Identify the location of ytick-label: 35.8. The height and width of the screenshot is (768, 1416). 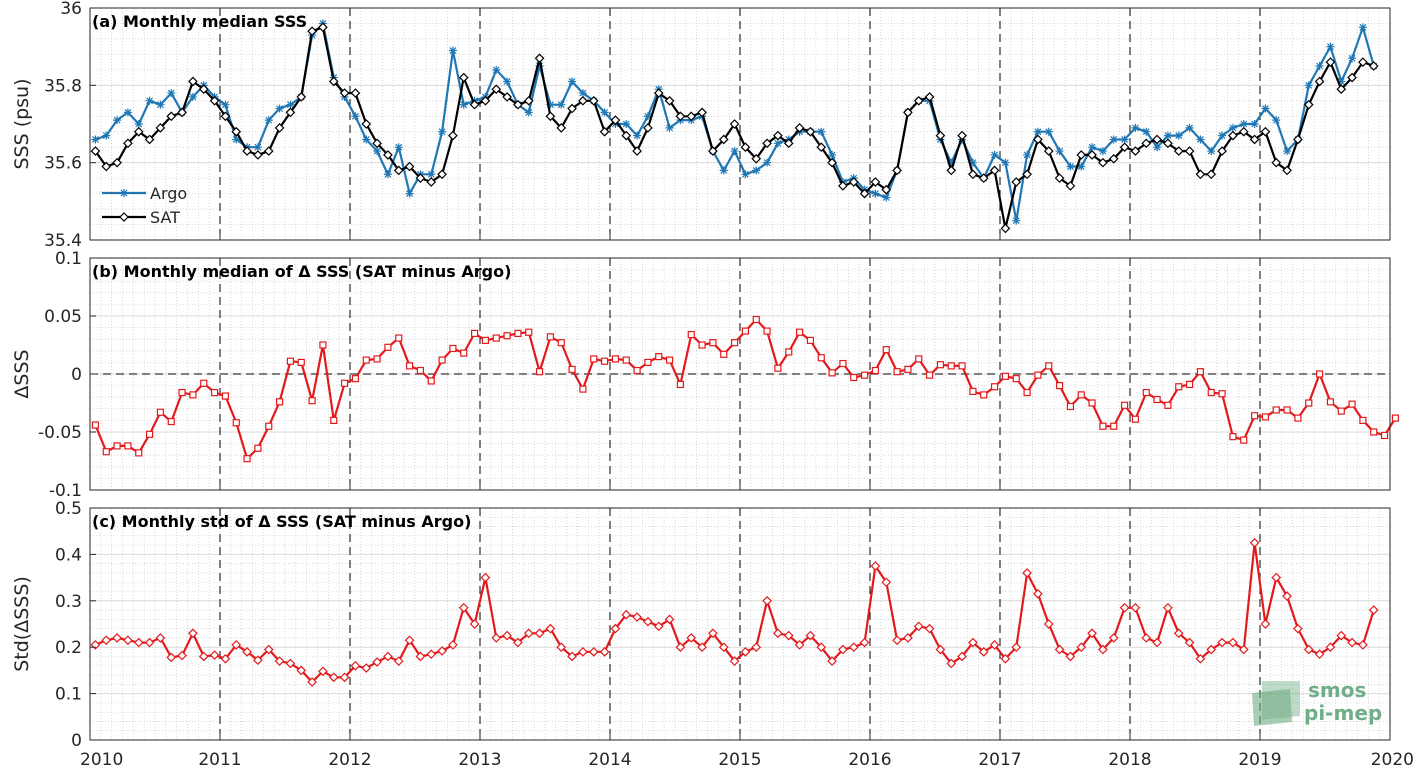
(63, 86).